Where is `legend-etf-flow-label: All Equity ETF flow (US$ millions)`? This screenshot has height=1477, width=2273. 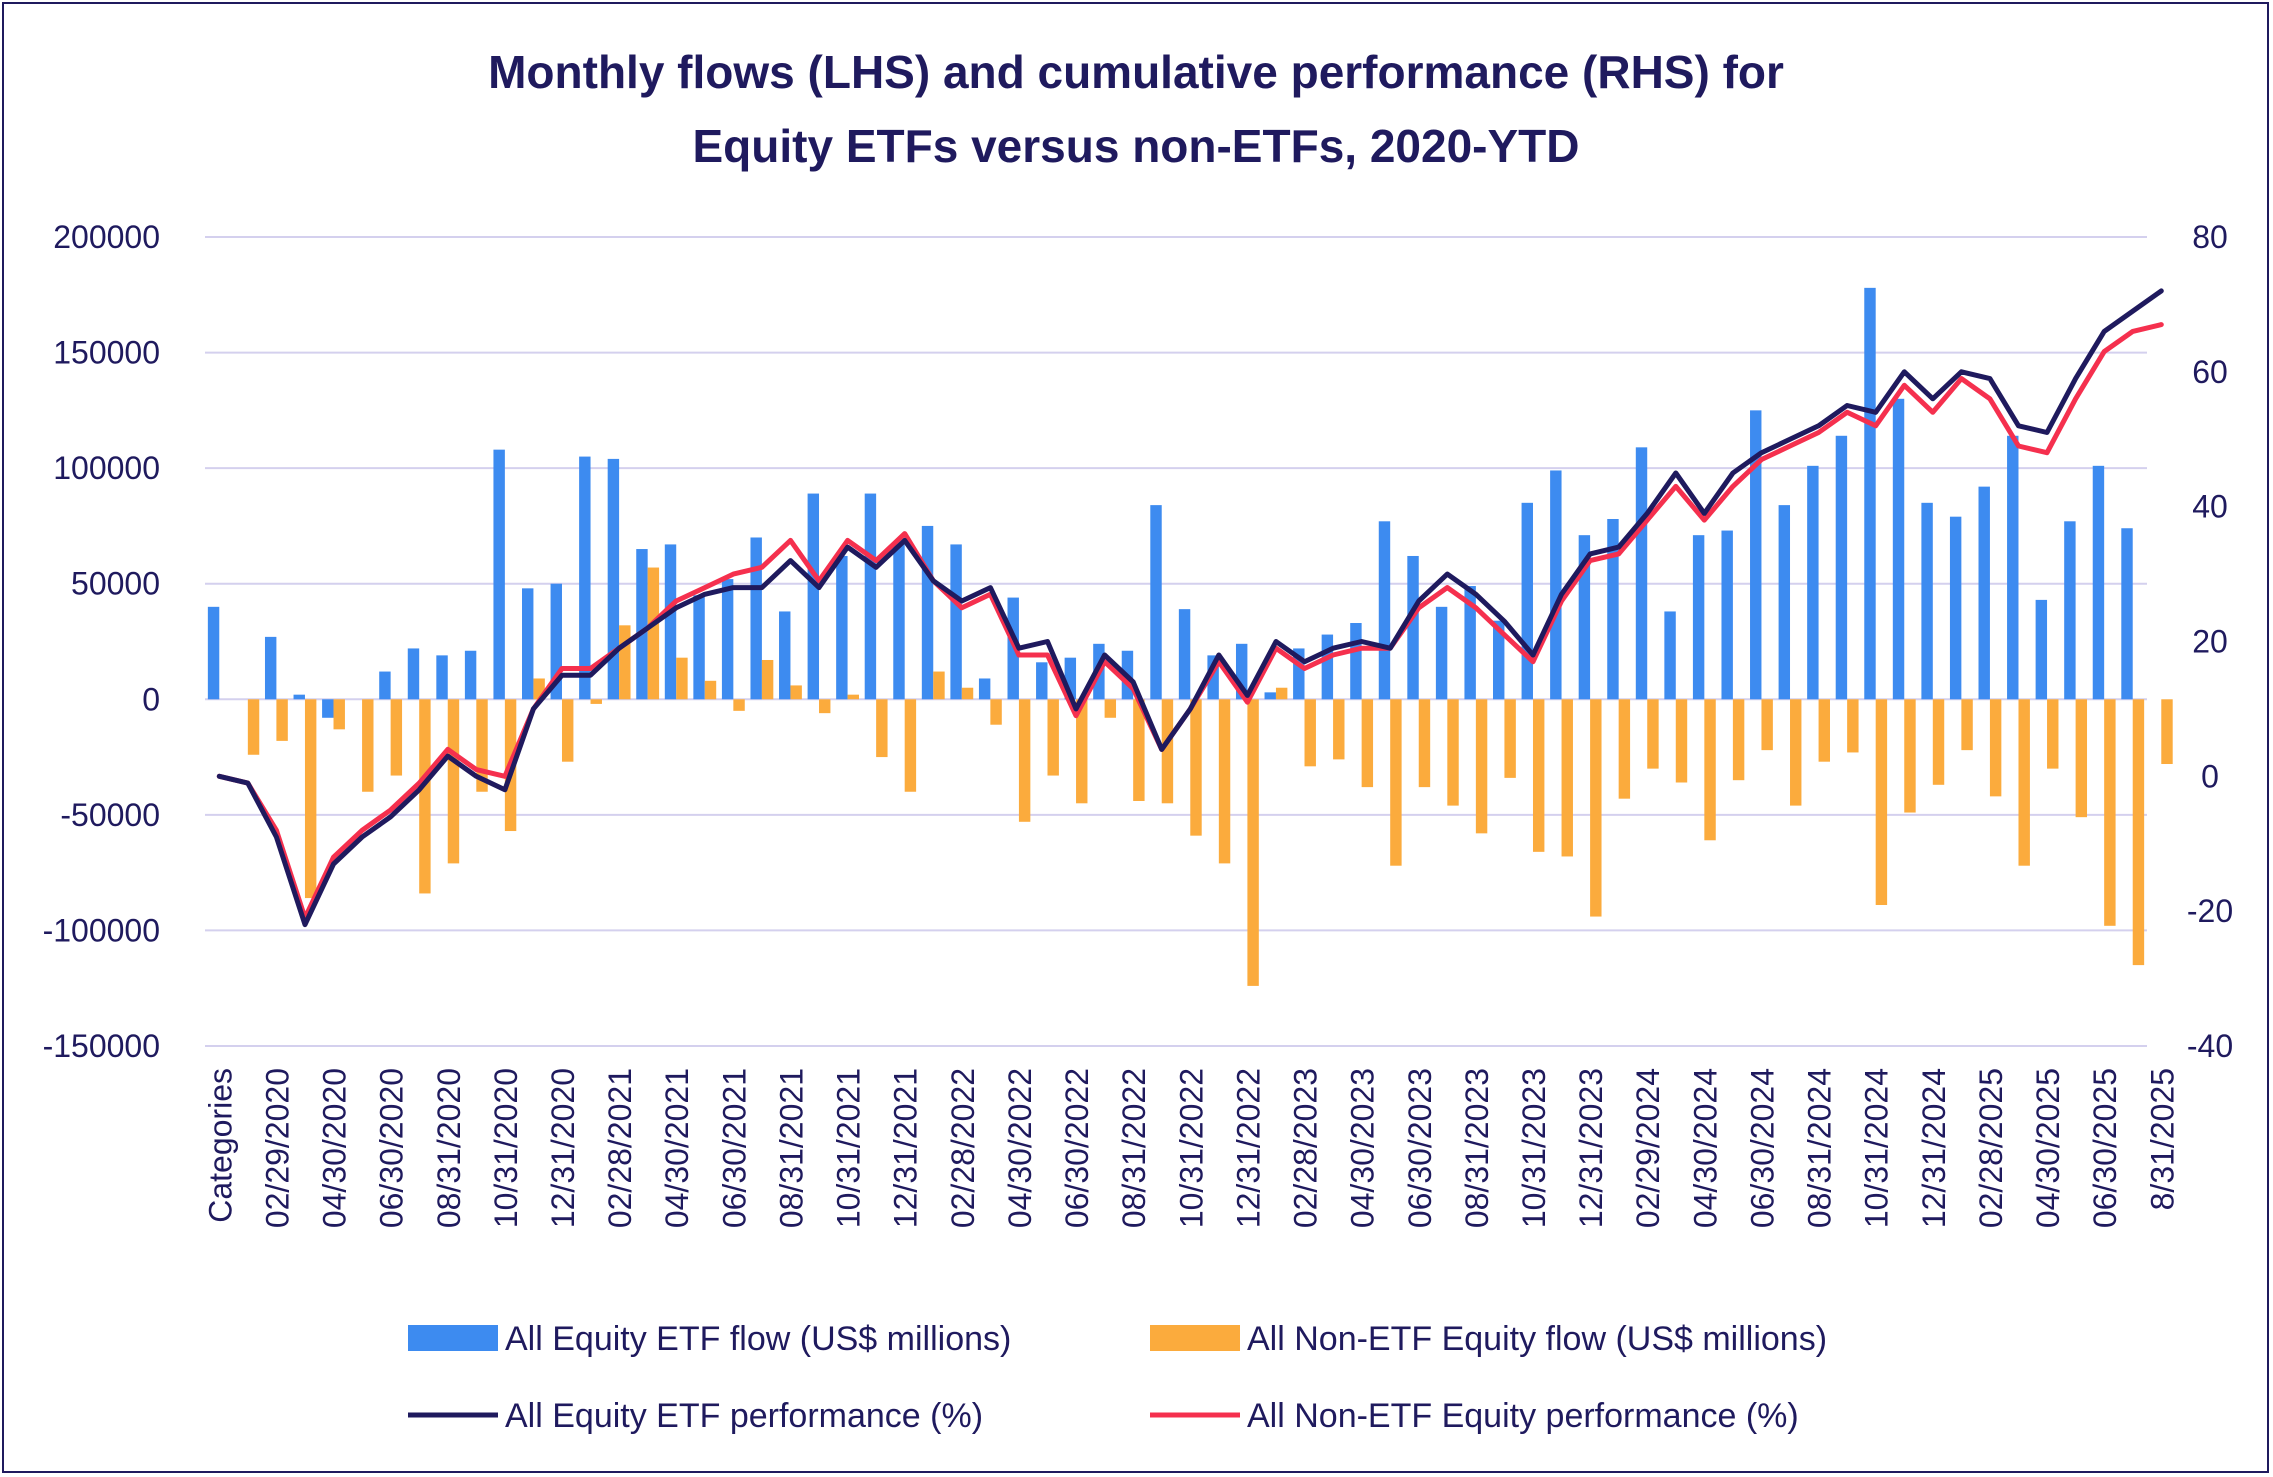
legend-etf-flow-label: All Equity ETF flow (US$ millions) is located at coordinates (758, 1339).